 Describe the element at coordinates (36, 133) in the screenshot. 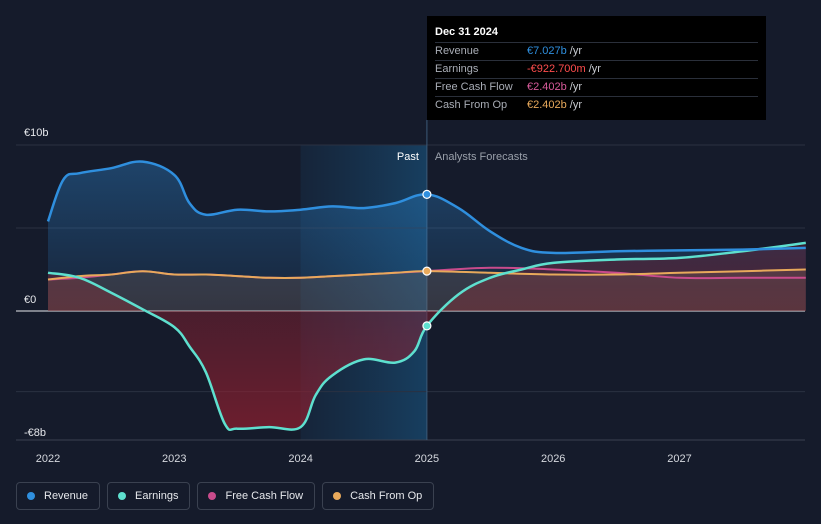

I see `y-tick-label: €10b` at that location.